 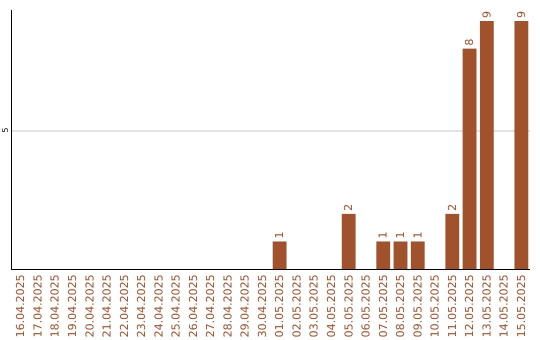 I want to click on x-tick-label: 13.05.2025, so click(x=487, y=306).